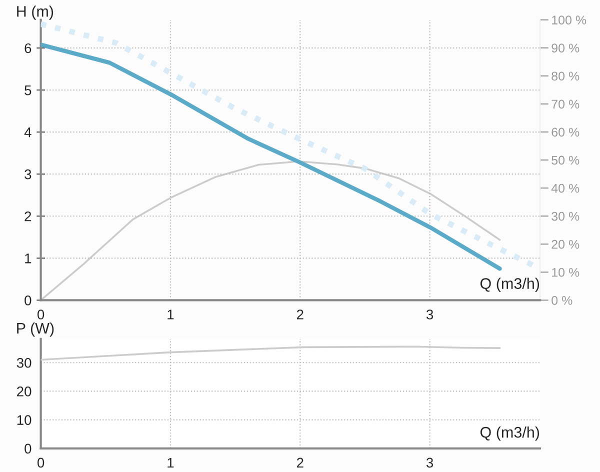 This screenshot has width=600, height=472. I want to click on y2-tick-label: 20 %, so click(566, 244).